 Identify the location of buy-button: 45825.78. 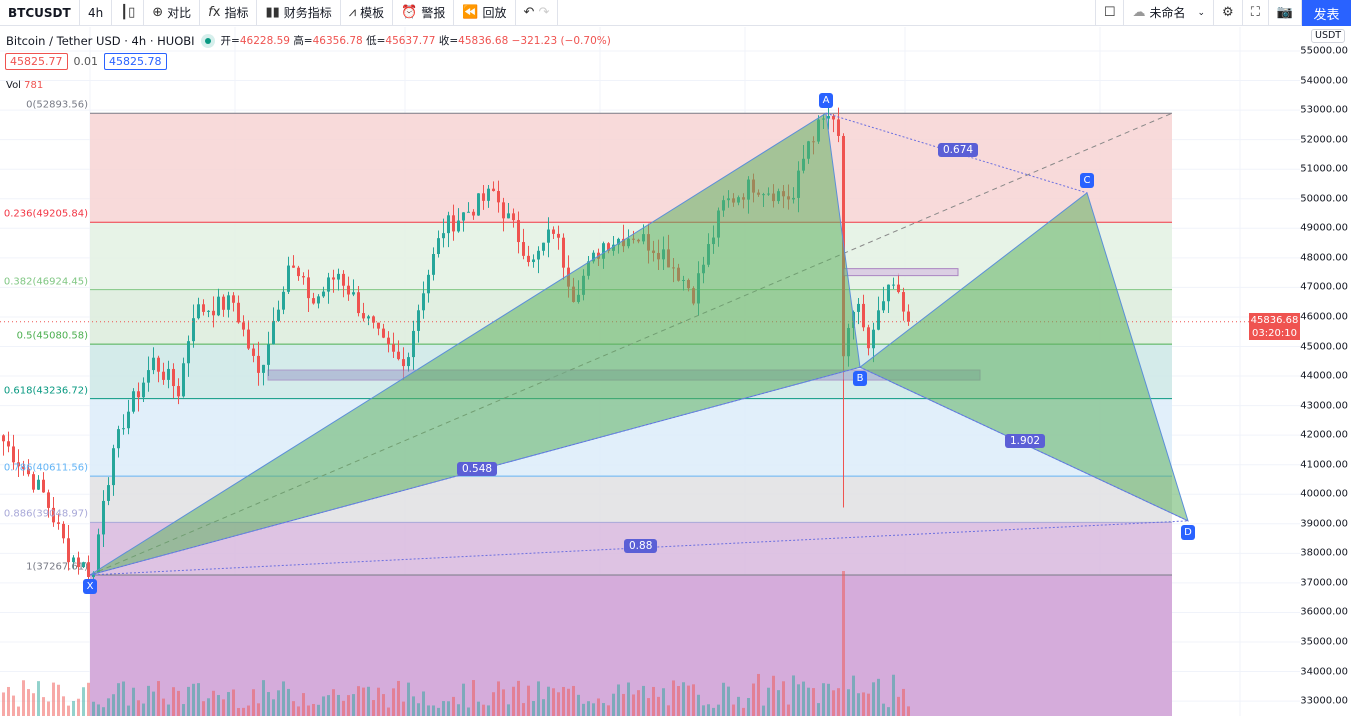
(135, 61).